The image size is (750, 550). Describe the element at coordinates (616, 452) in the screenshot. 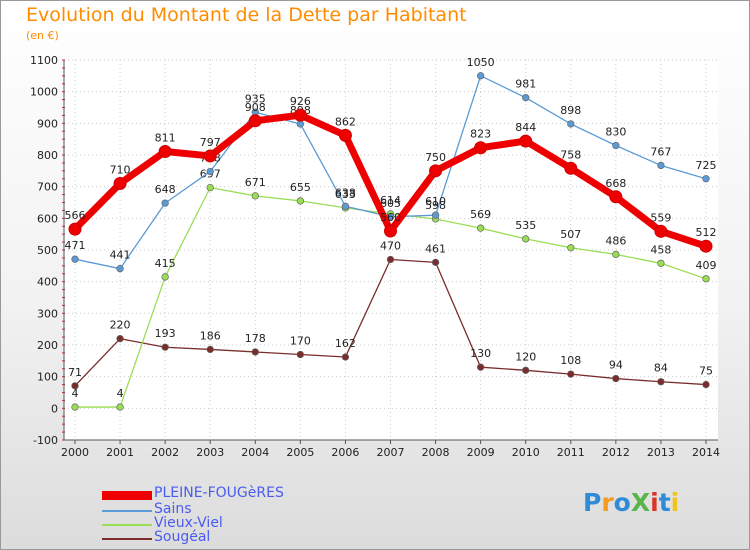

I see `x-tick-label: 2012` at that location.